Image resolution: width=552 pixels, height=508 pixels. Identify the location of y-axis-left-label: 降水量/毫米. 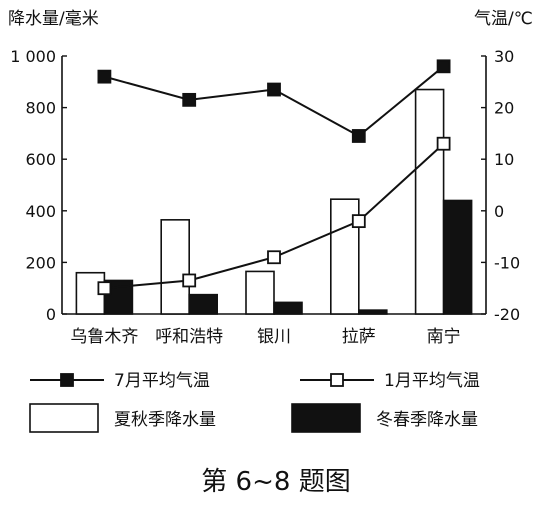
(53, 19).